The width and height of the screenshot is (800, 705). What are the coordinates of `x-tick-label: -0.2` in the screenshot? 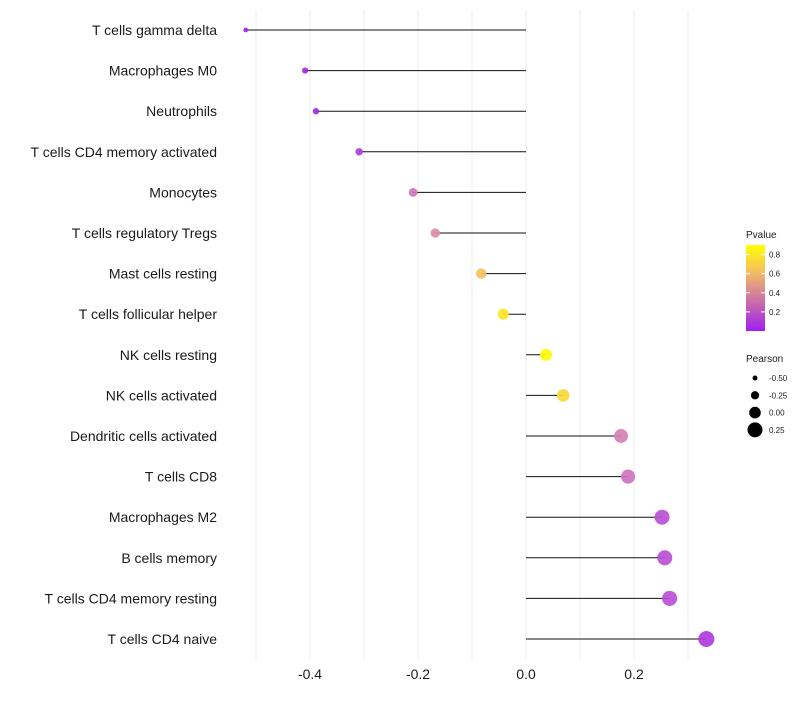 It's located at (418, 674).